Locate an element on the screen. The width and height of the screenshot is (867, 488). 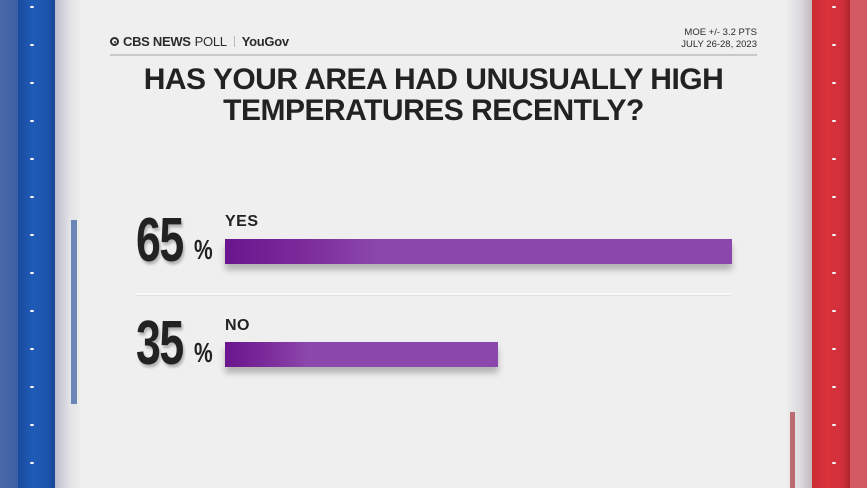
right-outer-border is located at coordinates (858, 244).